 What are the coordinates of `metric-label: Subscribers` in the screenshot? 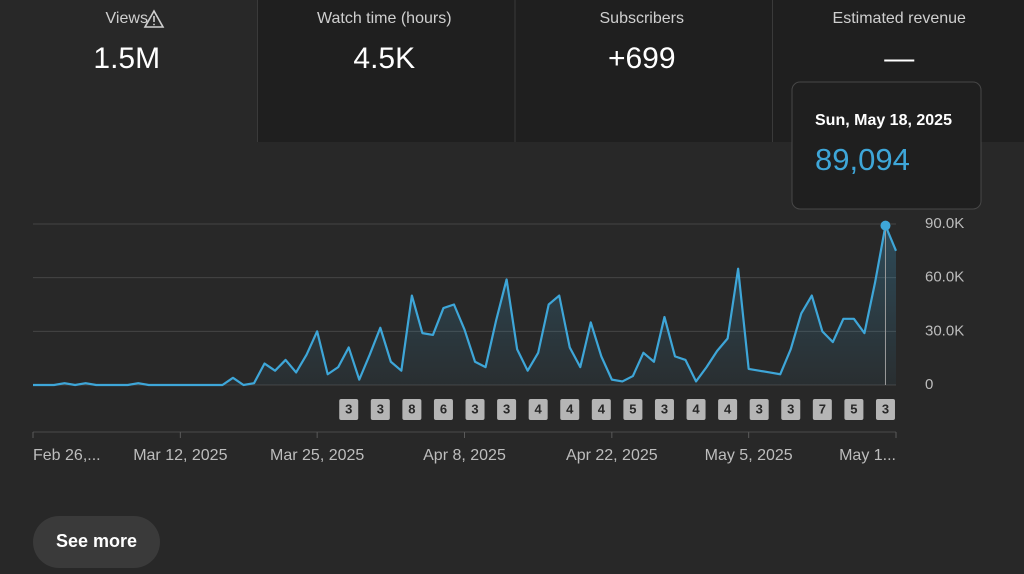 It's located at (642, 18).